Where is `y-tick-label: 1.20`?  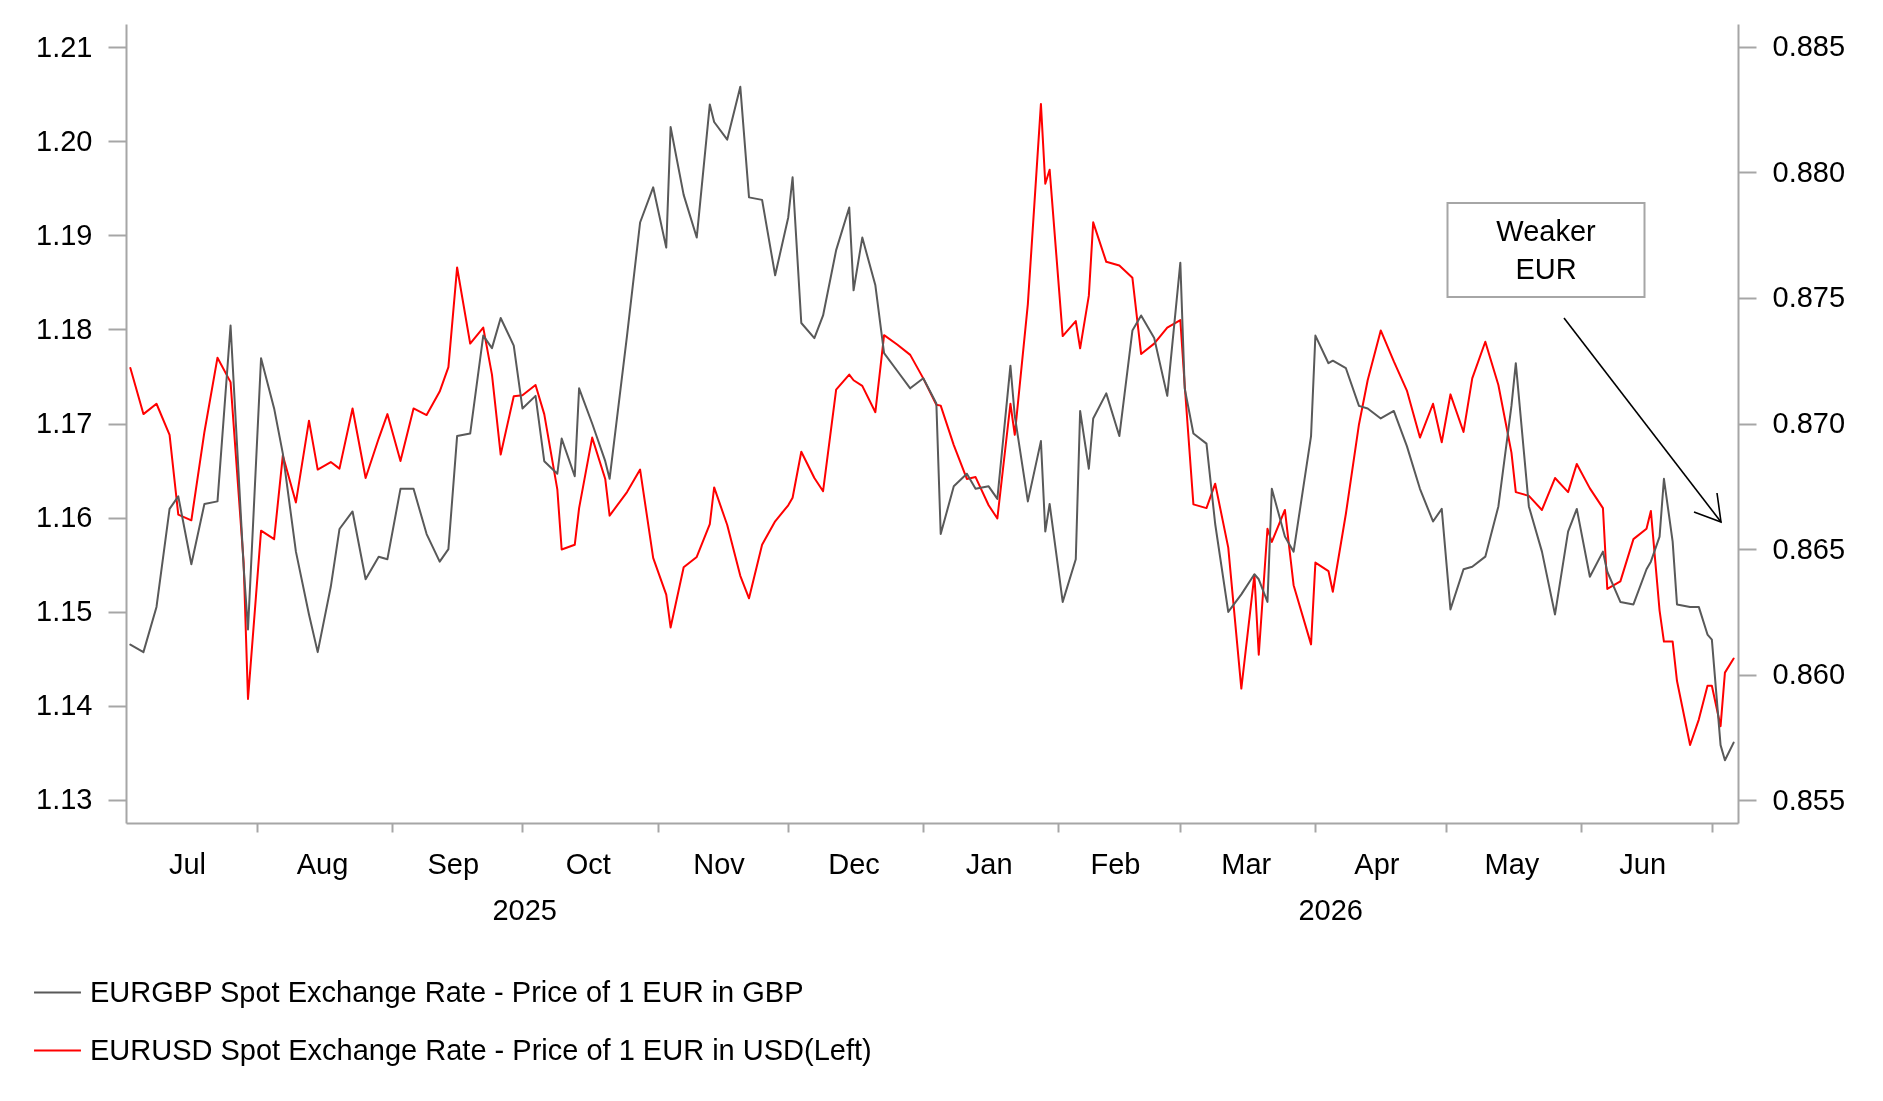 y-tick-label: 1.20 is located at coordinates (64, 141).